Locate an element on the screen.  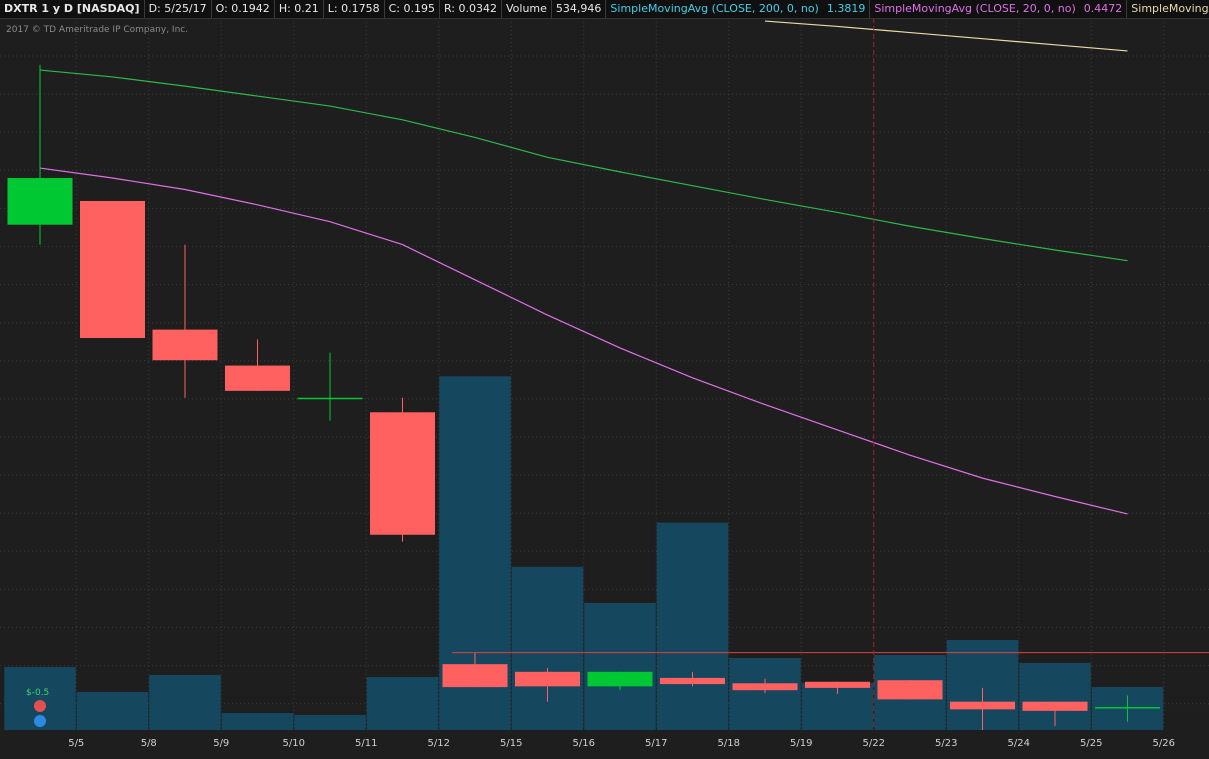
x-tick-label: 5/25 is located at coordinates (1091, 743).